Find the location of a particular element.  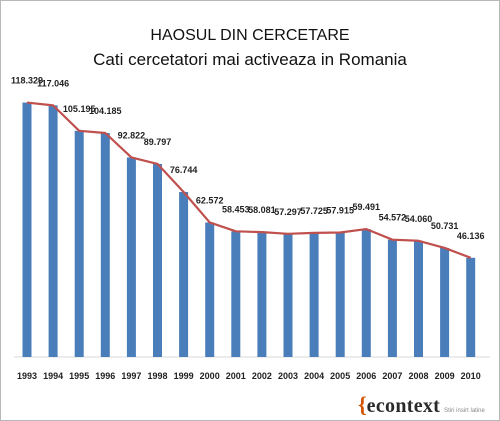

bar-1995 is located at coordinates (79, 243).